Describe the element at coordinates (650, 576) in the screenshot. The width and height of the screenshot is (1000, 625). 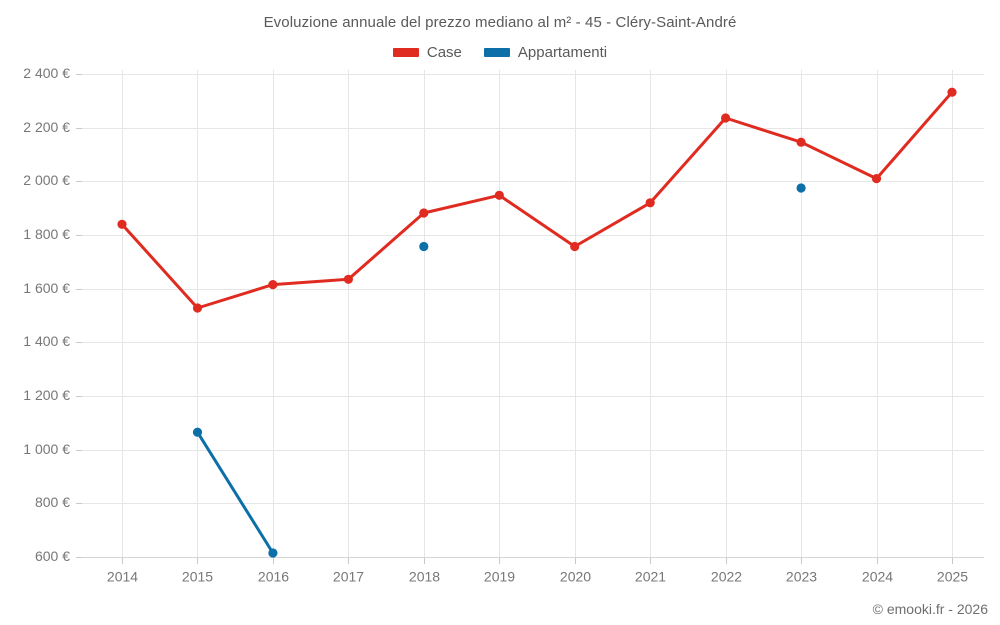
I see `x-axis-tick-label: 2021` at that location.